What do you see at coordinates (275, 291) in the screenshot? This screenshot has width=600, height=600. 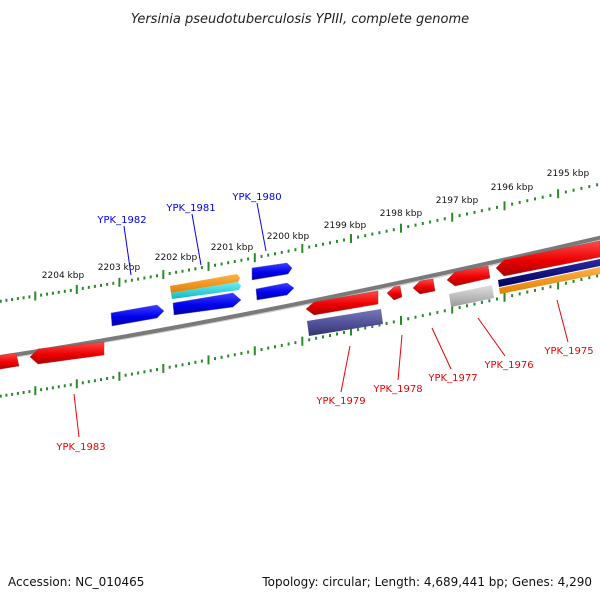 I see `gene-arrow-ypk1981-lower` at bounding box center [275, 291].